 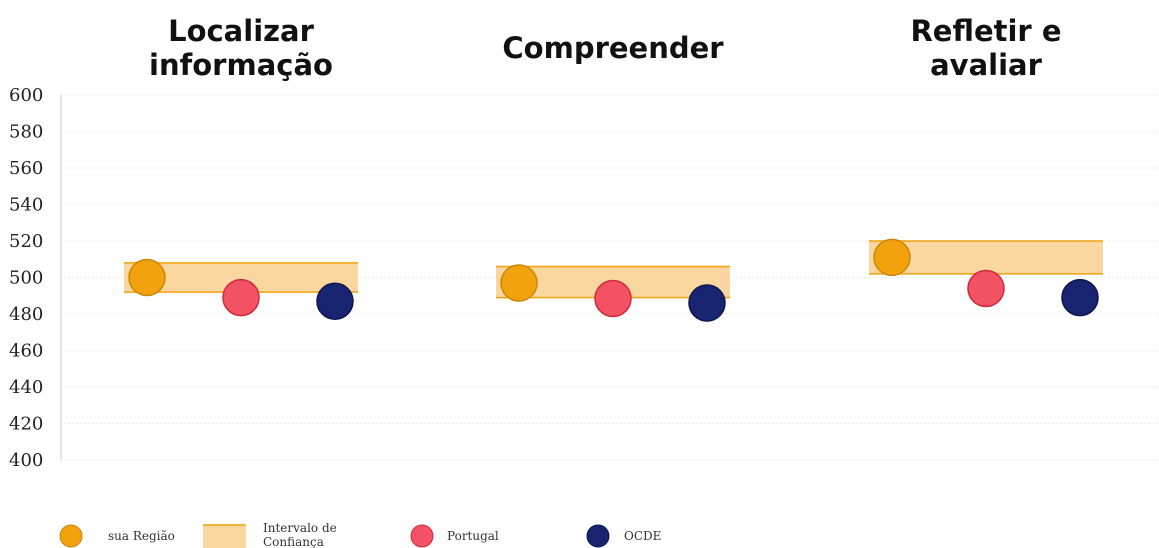 I want to click on y-tick-label: 560, so click(x=26, y=168).